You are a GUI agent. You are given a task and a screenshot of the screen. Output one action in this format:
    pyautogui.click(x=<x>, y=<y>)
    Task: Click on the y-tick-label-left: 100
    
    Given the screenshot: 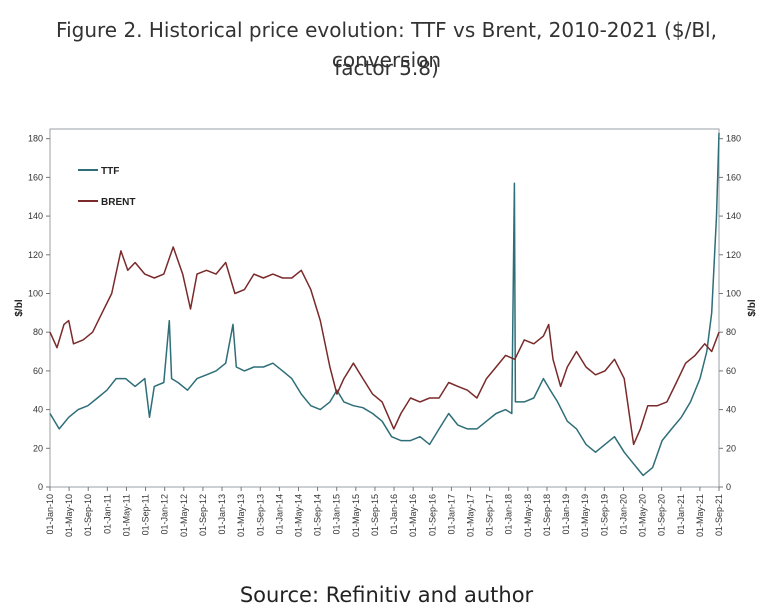 What is the action you would take?
    pyautogui.click(x=35, y=293)
    